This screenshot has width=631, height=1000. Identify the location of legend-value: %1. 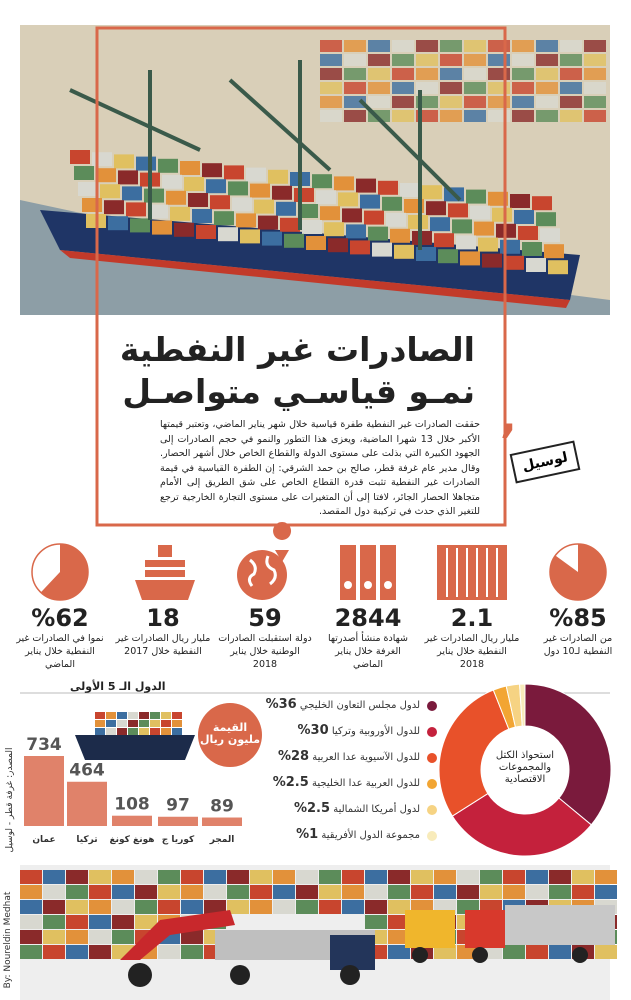
(307, 834).